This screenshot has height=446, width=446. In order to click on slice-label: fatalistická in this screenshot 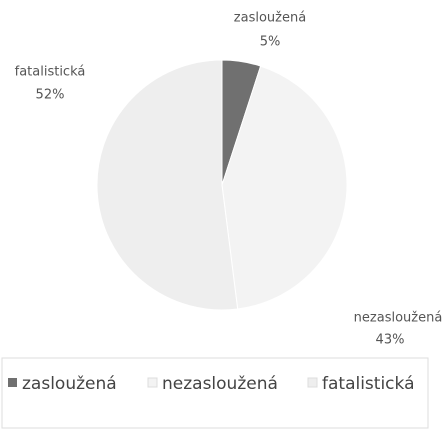, I will do `click(50, 72)`.